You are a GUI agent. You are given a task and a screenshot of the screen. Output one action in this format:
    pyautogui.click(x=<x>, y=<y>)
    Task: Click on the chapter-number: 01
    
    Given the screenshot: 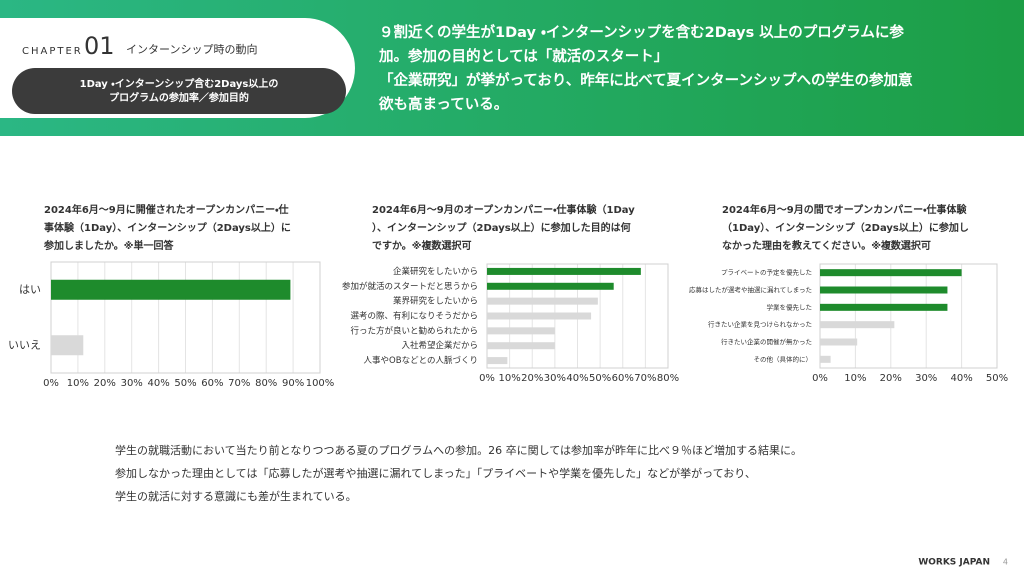 What is the action you would take?
    pyautogui.click(x=99, y=46)
    